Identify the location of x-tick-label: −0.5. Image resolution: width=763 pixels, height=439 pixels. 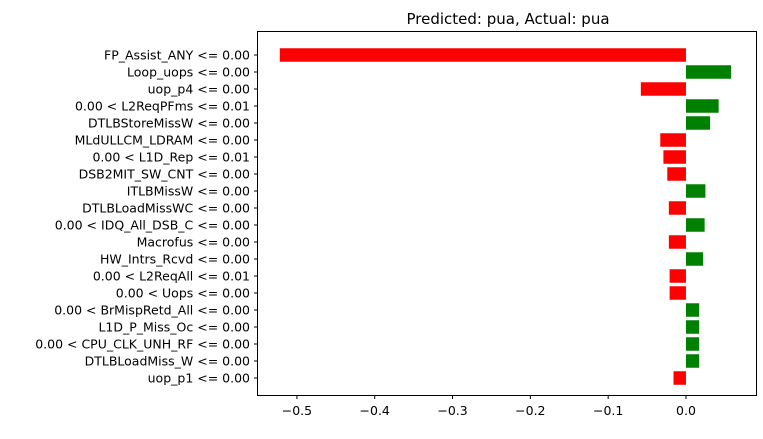
(297, 410).